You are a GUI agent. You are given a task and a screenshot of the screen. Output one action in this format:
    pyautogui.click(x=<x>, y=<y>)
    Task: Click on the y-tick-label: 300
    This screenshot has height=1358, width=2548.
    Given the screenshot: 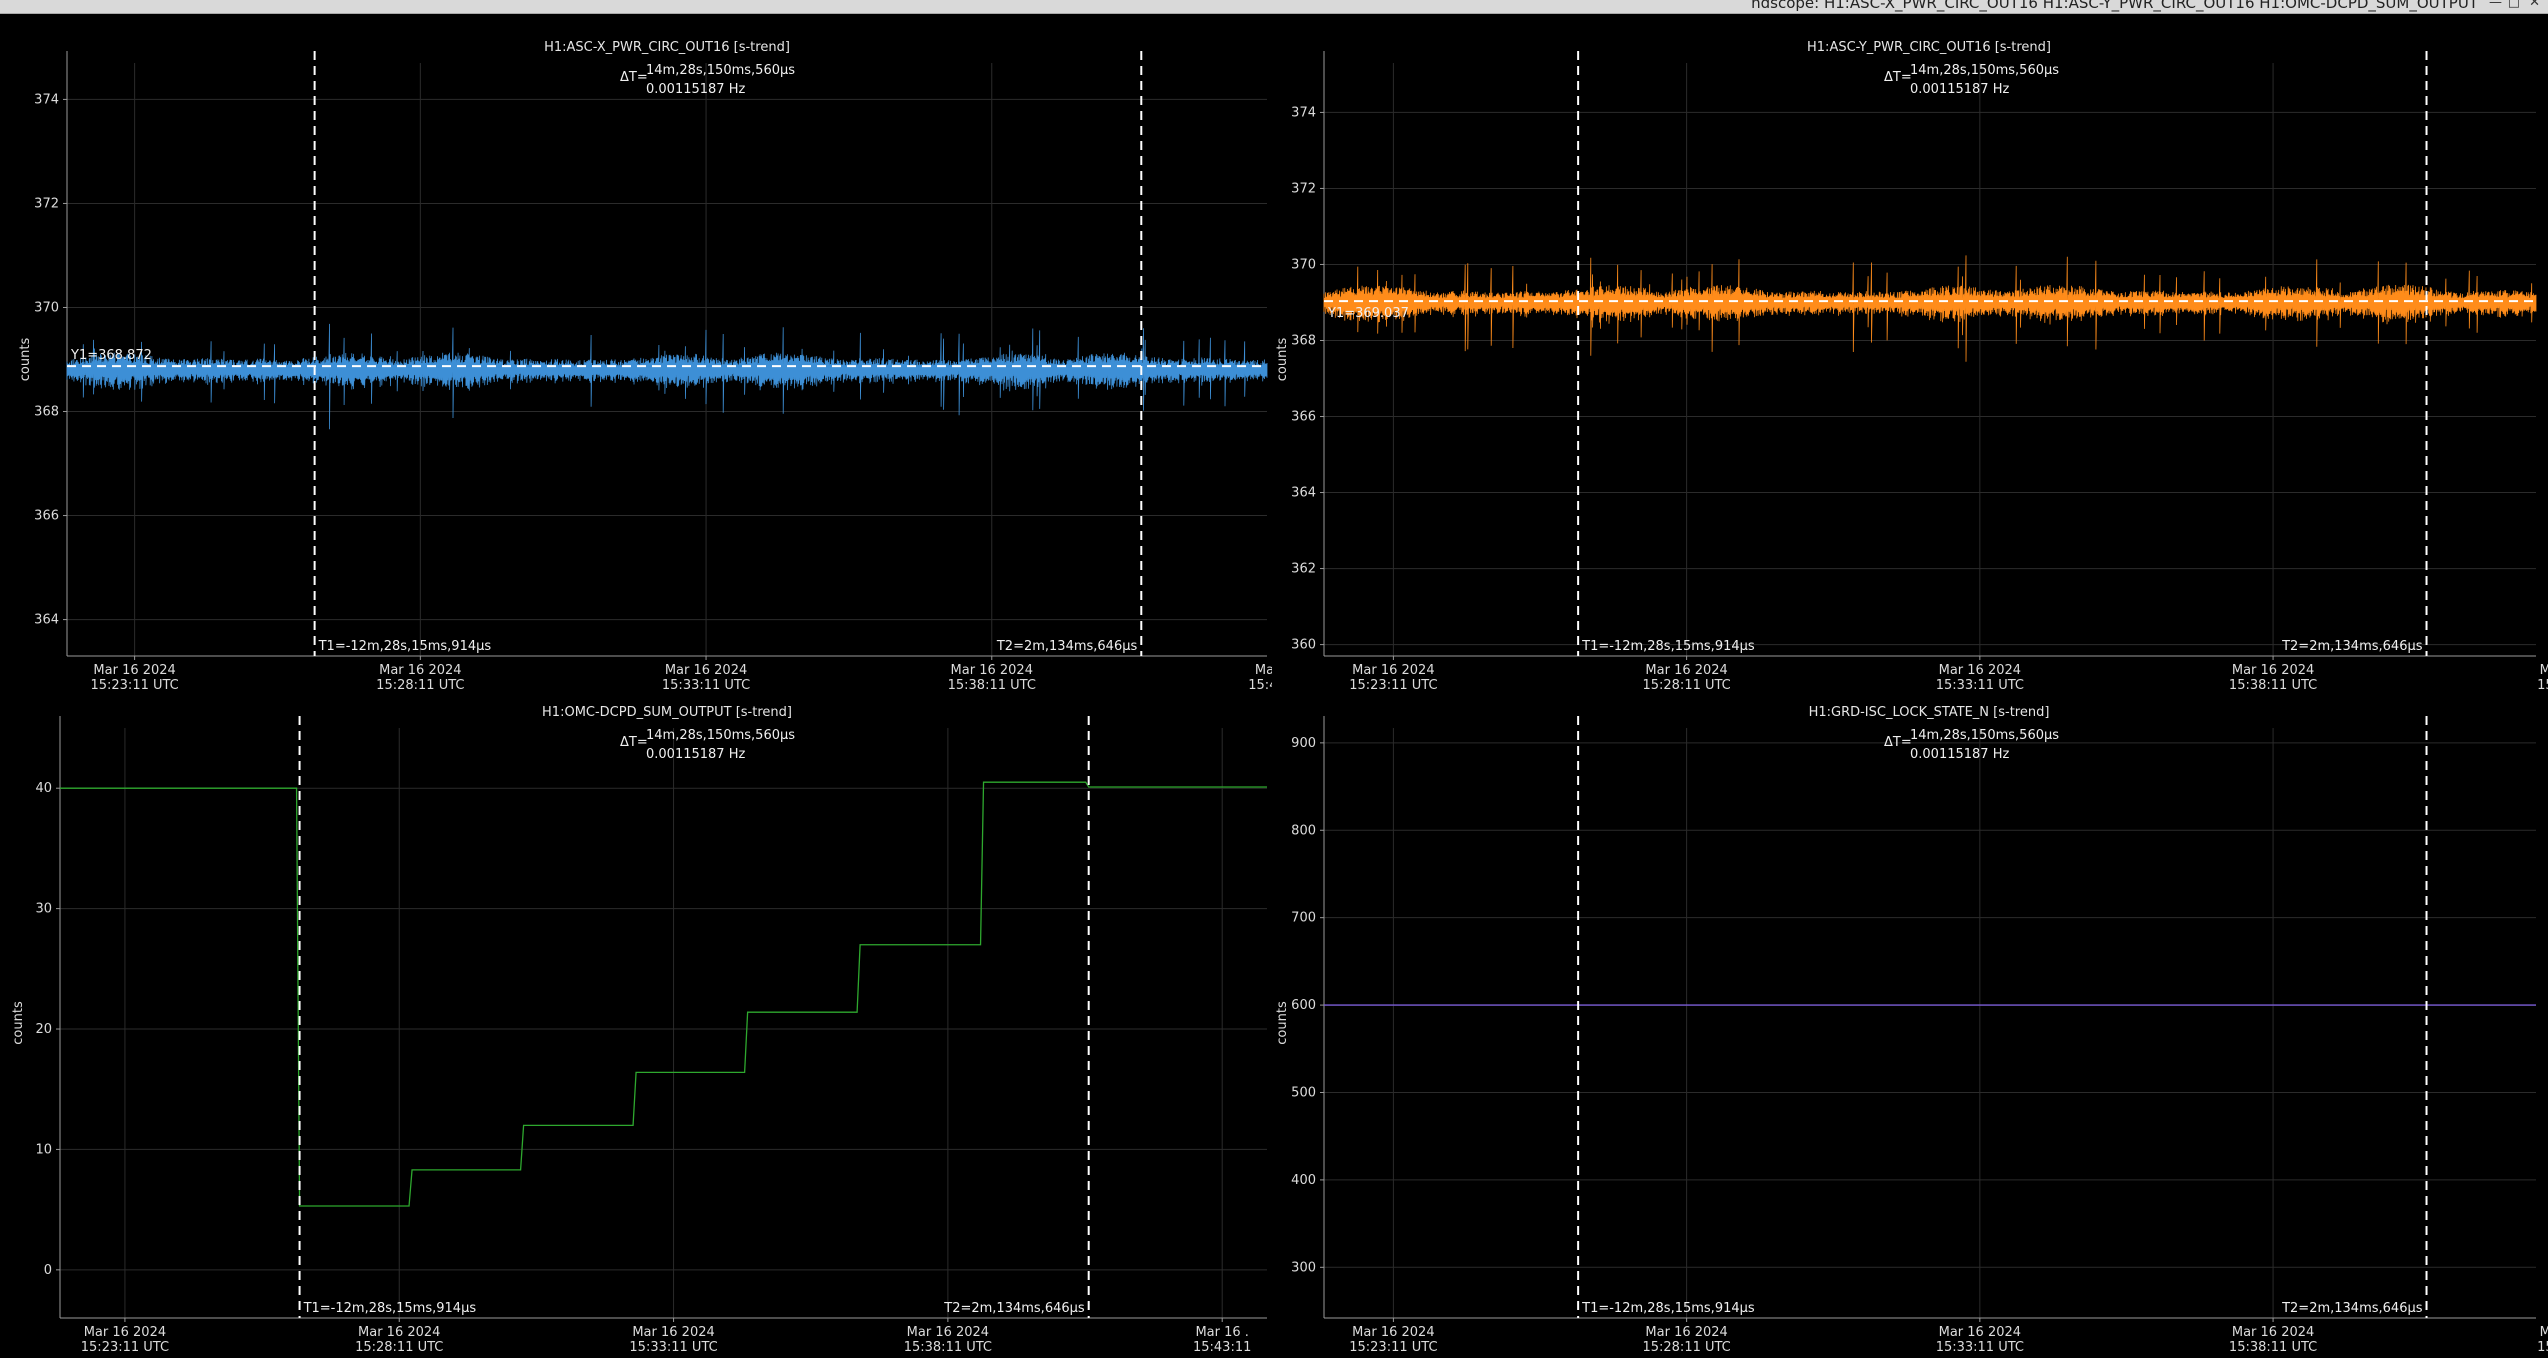 What is the action you would take?
    pyautogui.click(x=1303, y=1267)
    